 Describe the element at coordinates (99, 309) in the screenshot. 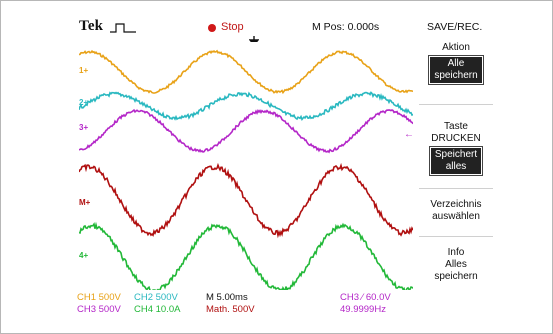

I see `ch3-scale: CH3 500V` at that location.